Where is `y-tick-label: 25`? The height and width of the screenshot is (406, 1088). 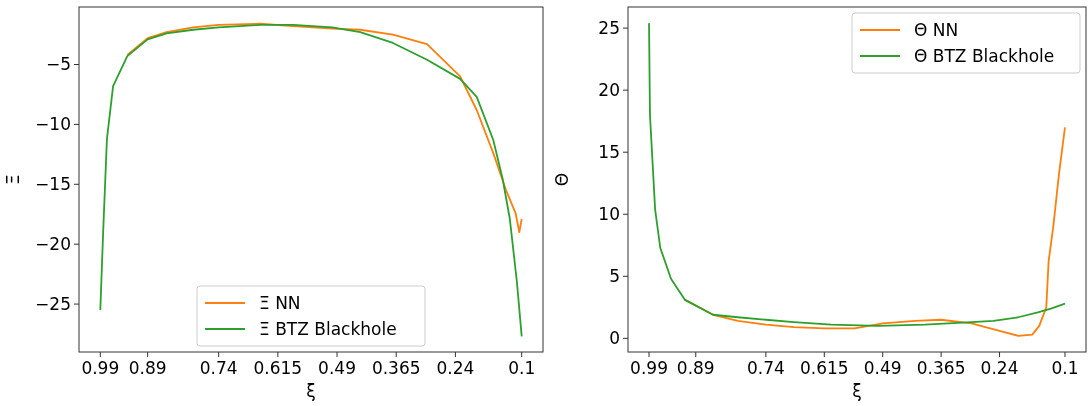 y-tick-label: 25 is located at coordinates (609, 28).